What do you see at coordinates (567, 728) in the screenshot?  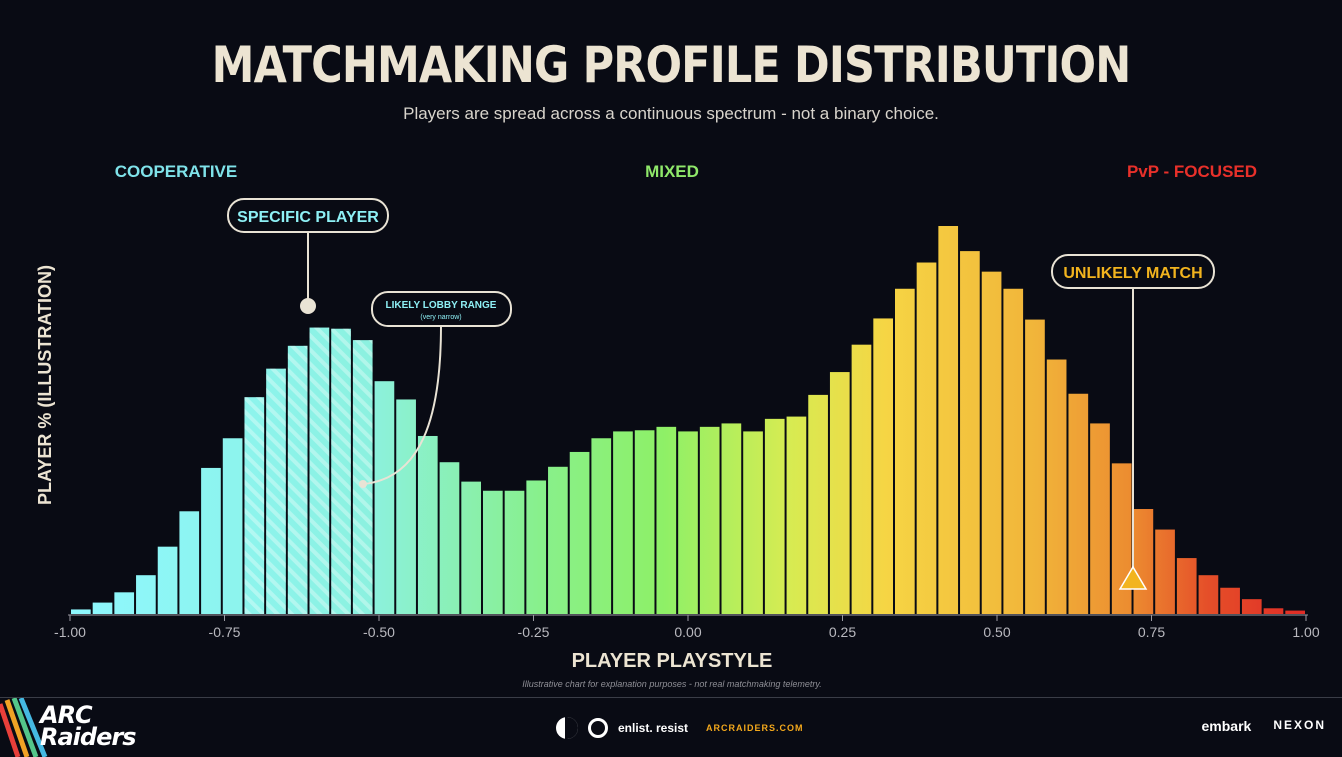 I see `studio-circle-icon` at bounding box center [567, 728].